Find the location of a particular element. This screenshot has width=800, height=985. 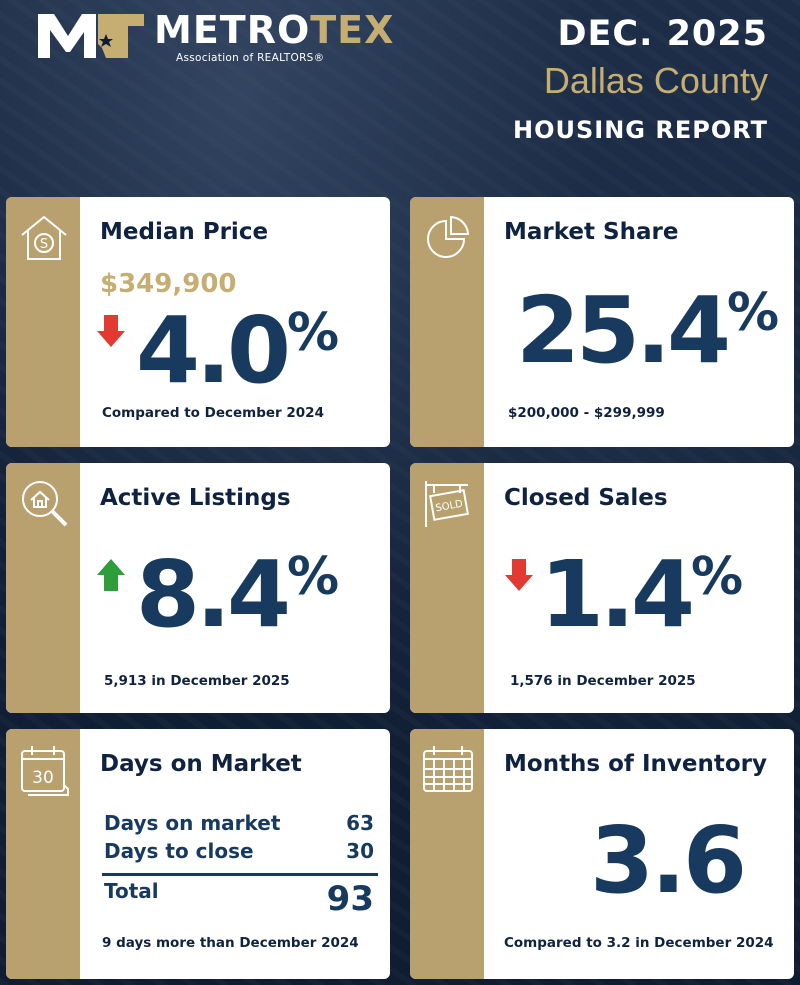

market-share-value: 25.4% is located at coordinates (648, 330).